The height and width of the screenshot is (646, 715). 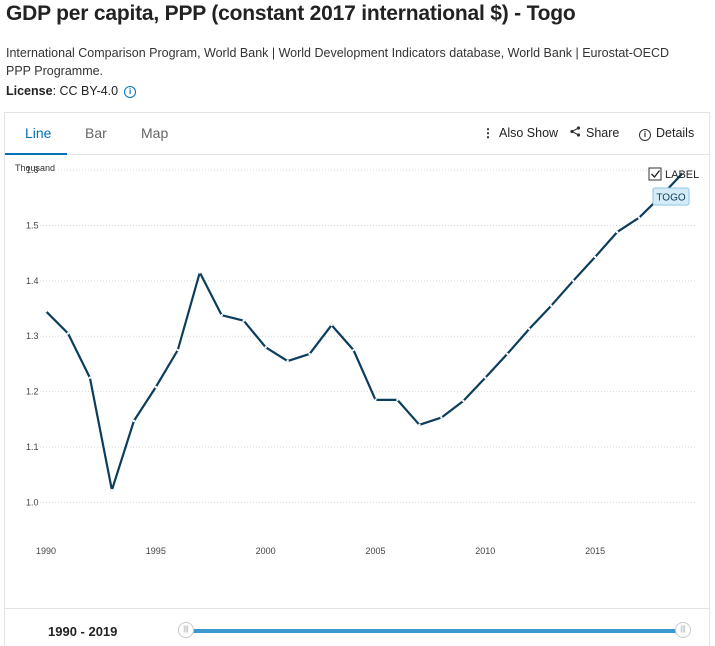 I want to click on label-toggle: LABEL, so click(x=673, y=174).